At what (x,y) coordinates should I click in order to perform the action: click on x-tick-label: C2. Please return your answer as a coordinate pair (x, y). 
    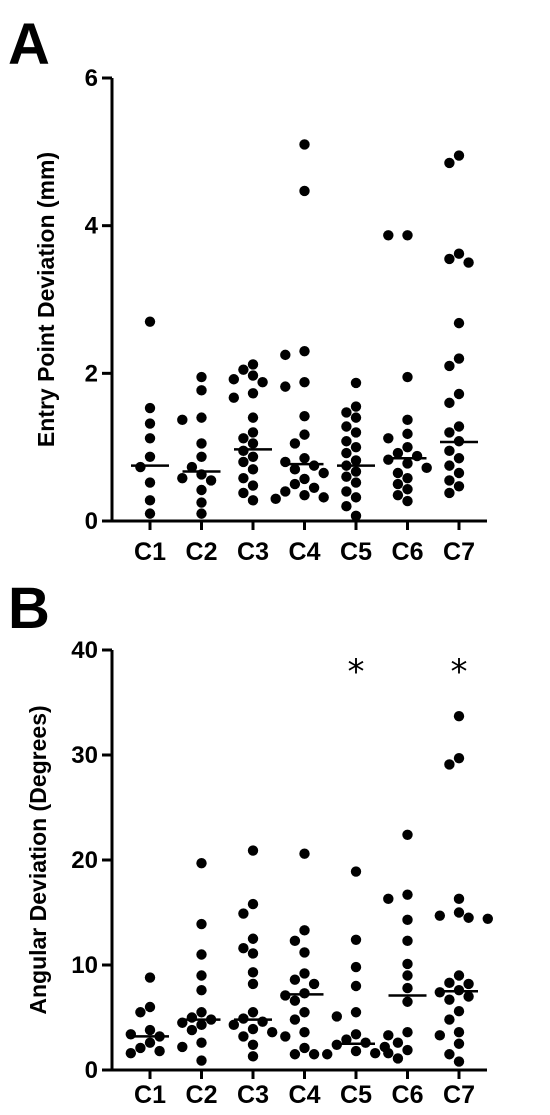
    Looking at the image, I should click on (202, 1095).